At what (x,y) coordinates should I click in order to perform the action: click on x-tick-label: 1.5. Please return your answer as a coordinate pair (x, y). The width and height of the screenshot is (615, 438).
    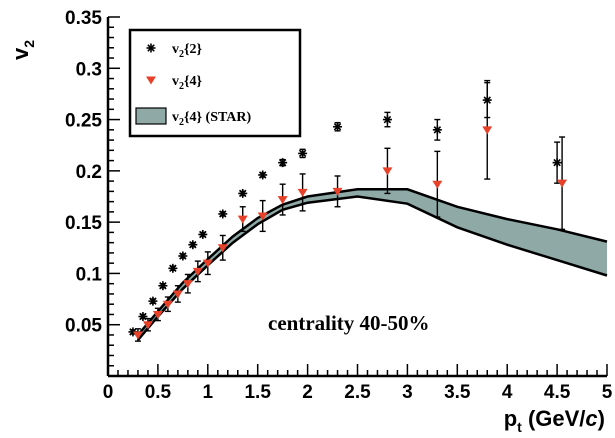
    Looking at the image, I should click on (257, 392).